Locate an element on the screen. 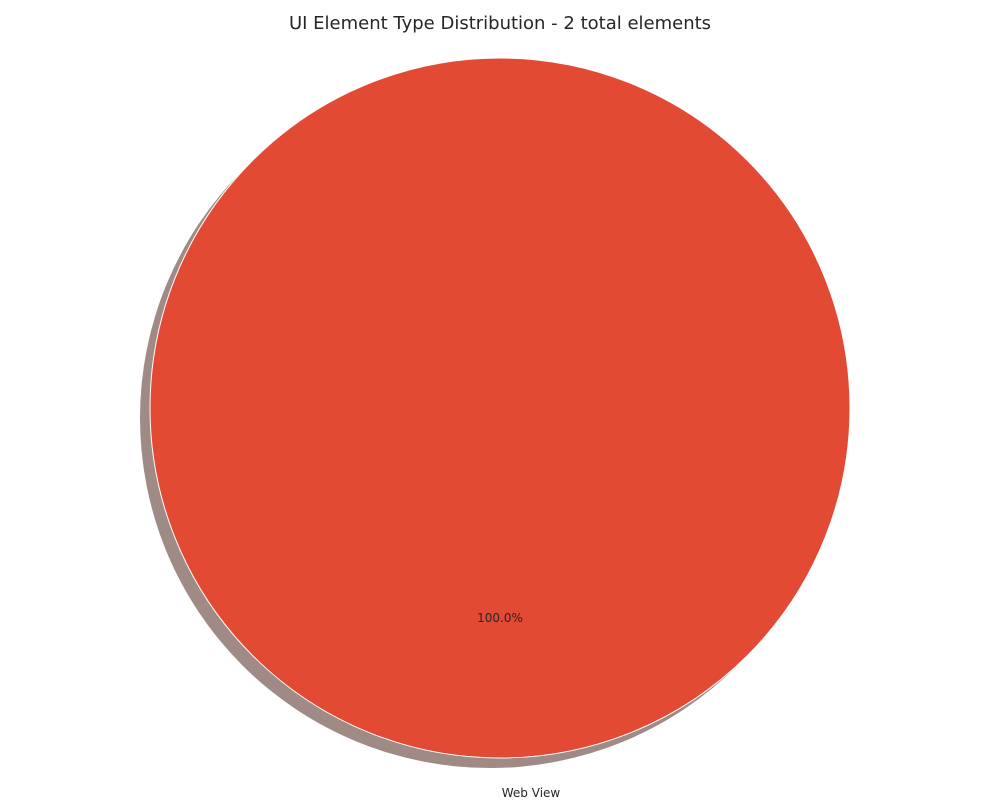 The height and width of the screenshot is (800, 1000). pie-labels: 100.0% Web View is located at coordinates (518, 705).